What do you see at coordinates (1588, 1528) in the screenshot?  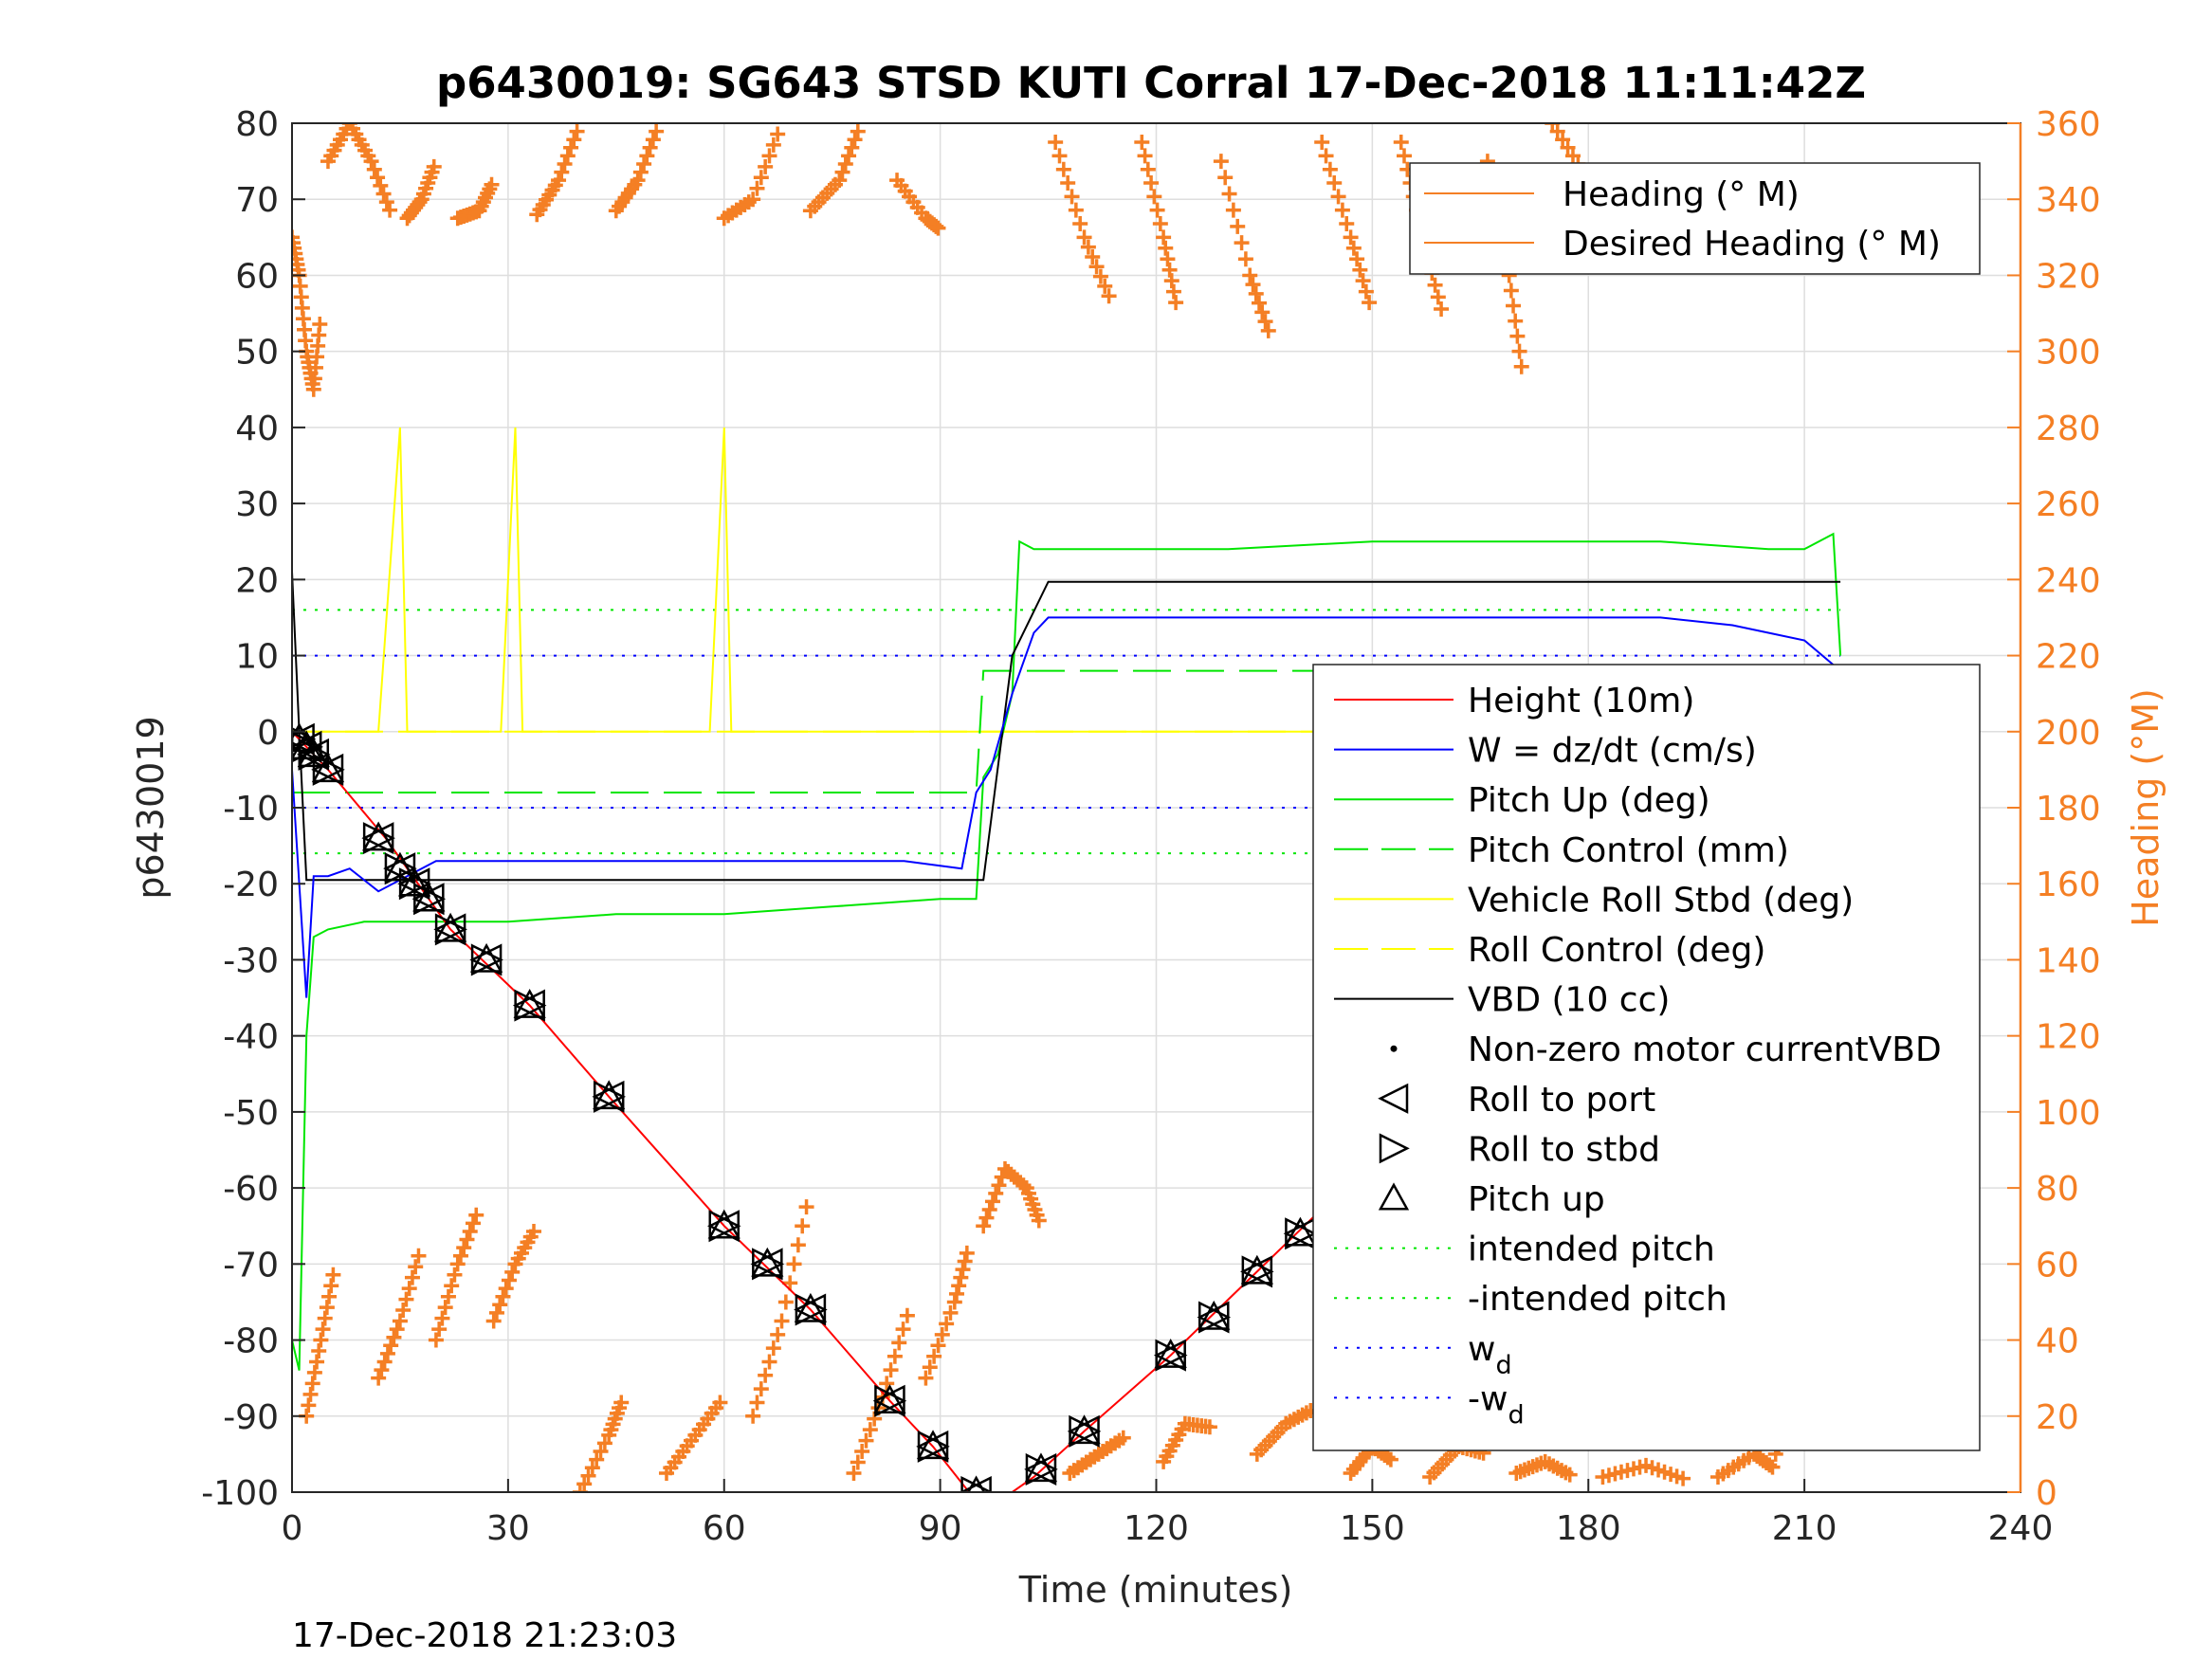 I see `x-tick-label: 180` at bounding box center [1588, 1528].